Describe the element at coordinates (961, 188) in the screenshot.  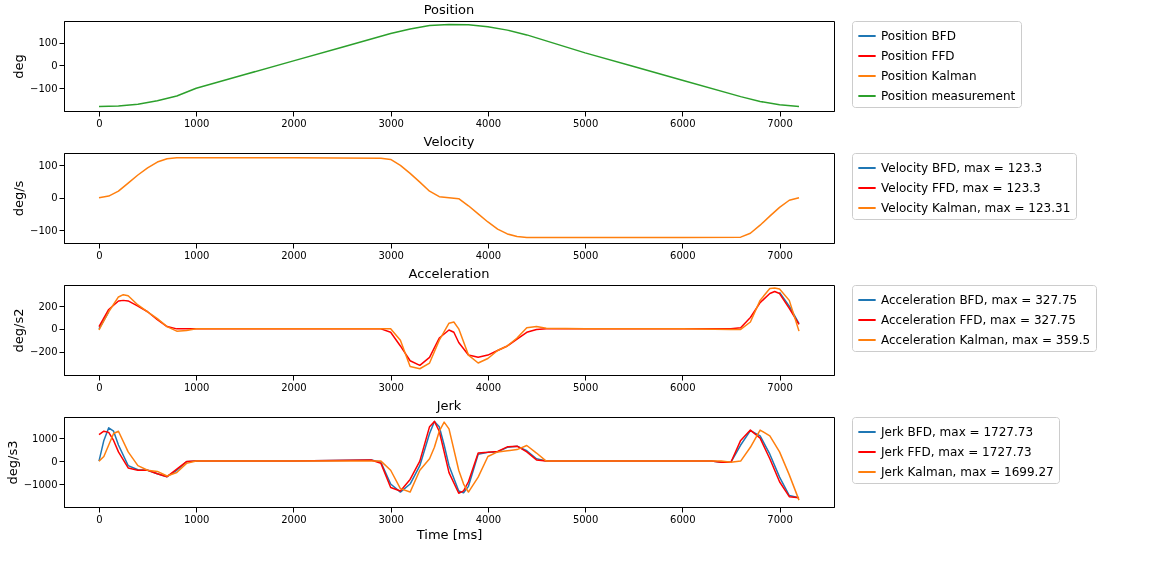
I see `legend-label: Velocity FFD, max = 123.3` at that location.